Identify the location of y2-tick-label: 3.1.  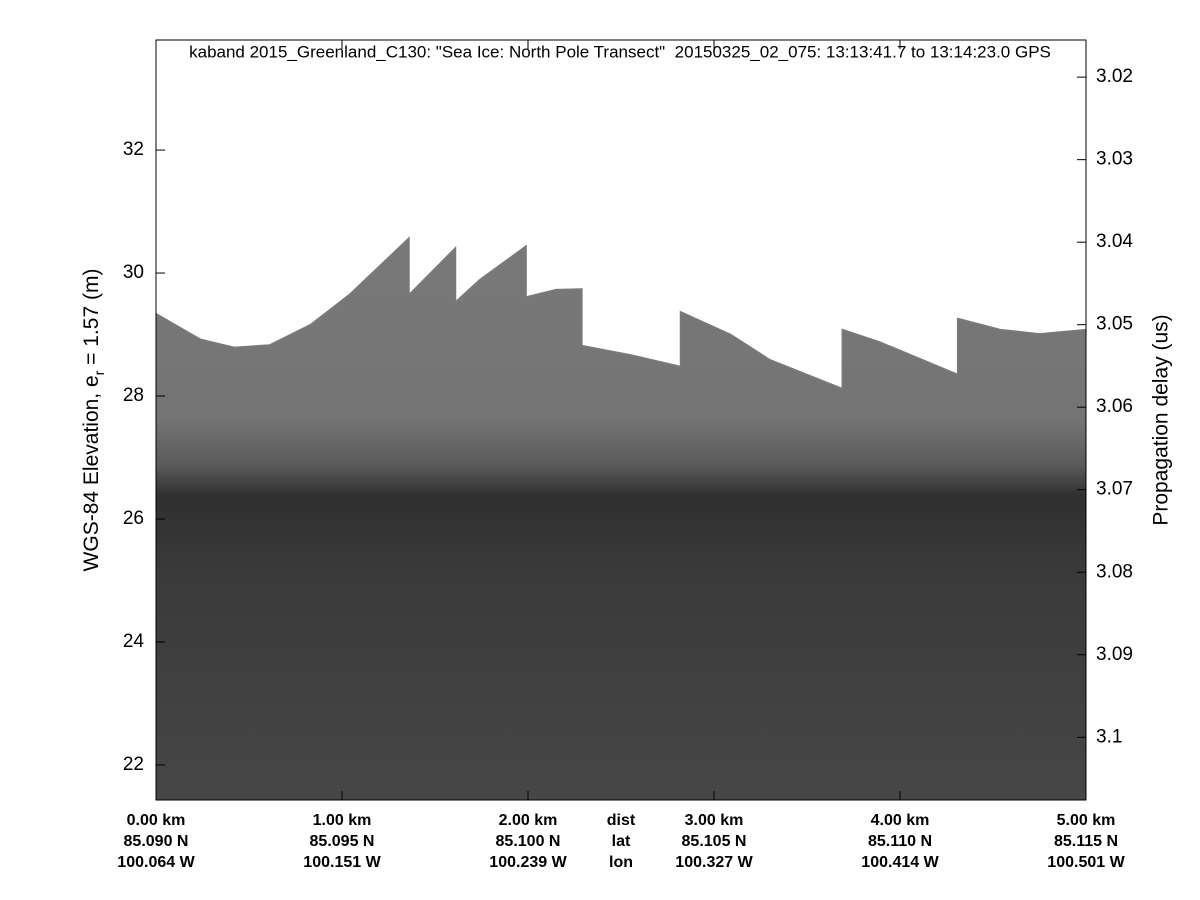
(1109, 736).